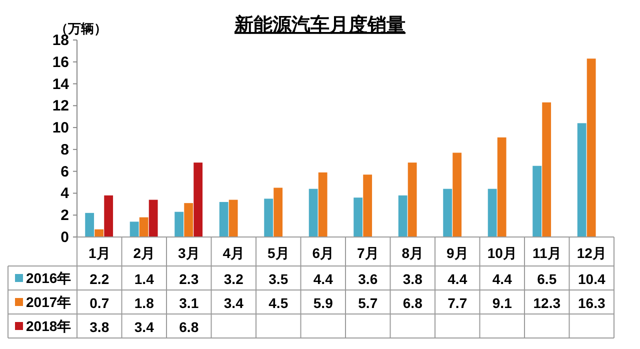 This screenshot has height=349, width=640. What do you see at coordinates (60, 106) in the screenshot?
I see `y-tick-label: 12` at bounding box center [60, 106].